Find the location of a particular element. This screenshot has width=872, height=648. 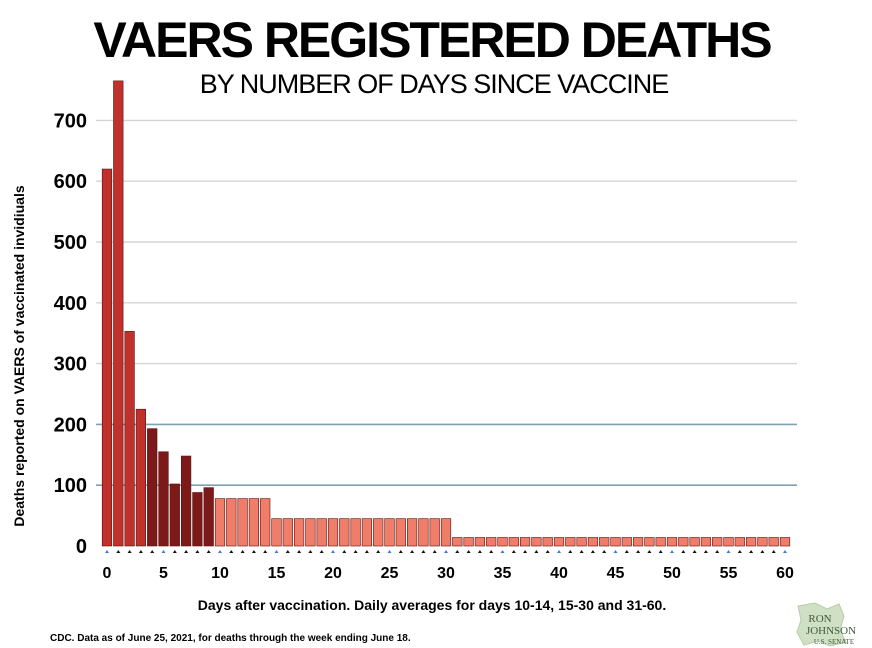

logo-line-1: RON is located at coordinates (819, 619).